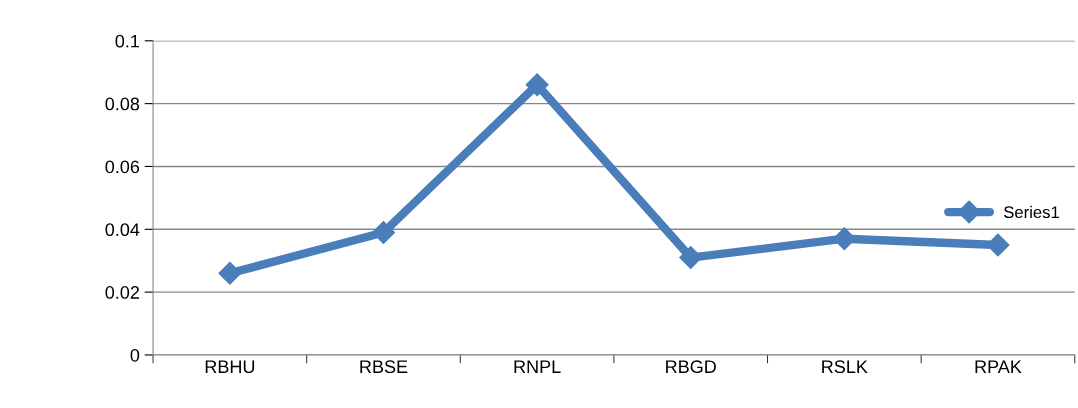 This screenshot has width=1078, height=408. Describe the element at coordinates (537, 366) in the screenshot. I see `x-tick-label: RNPL` at that location.